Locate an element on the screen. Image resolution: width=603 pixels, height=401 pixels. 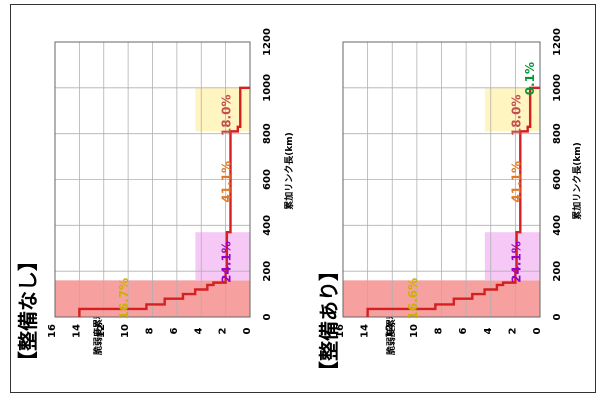
zone-percentage-label: 16.6% is located at coordinates (413, 299).